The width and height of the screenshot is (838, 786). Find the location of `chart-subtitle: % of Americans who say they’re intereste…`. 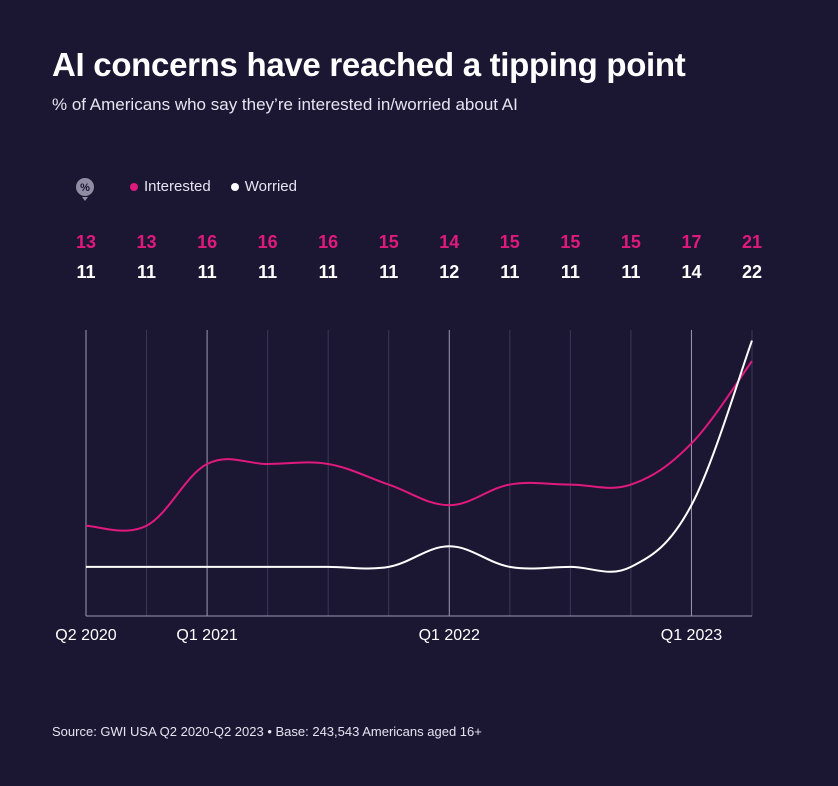

chart-subtitle: % of Americans who say they’re intereste… is located at coordinates (285, 104).